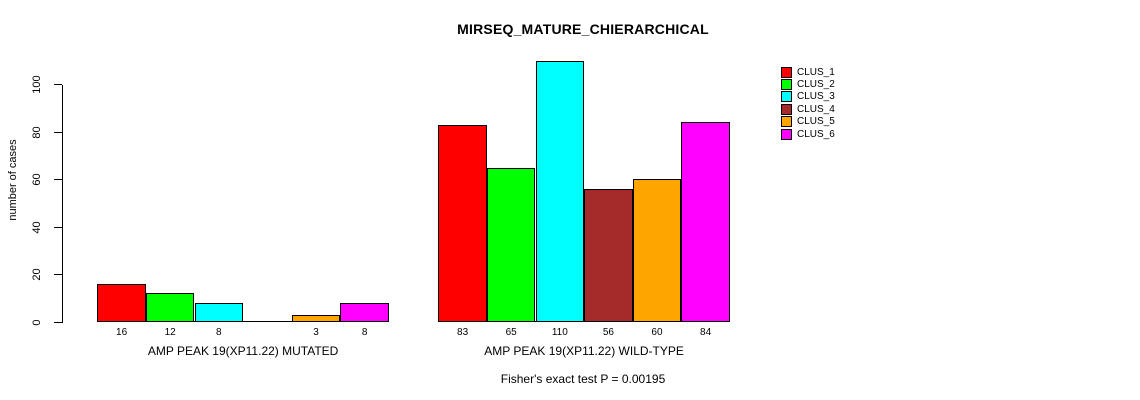 The width and height of the screenshot is (1140, 400). I want to click on y-axis-line, so click(62, 203).